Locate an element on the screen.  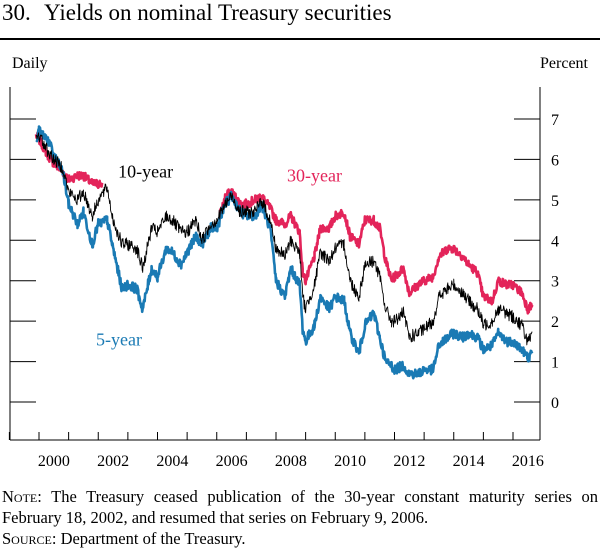
x-tick-label: 2016 is located at coordinates (528, 461).